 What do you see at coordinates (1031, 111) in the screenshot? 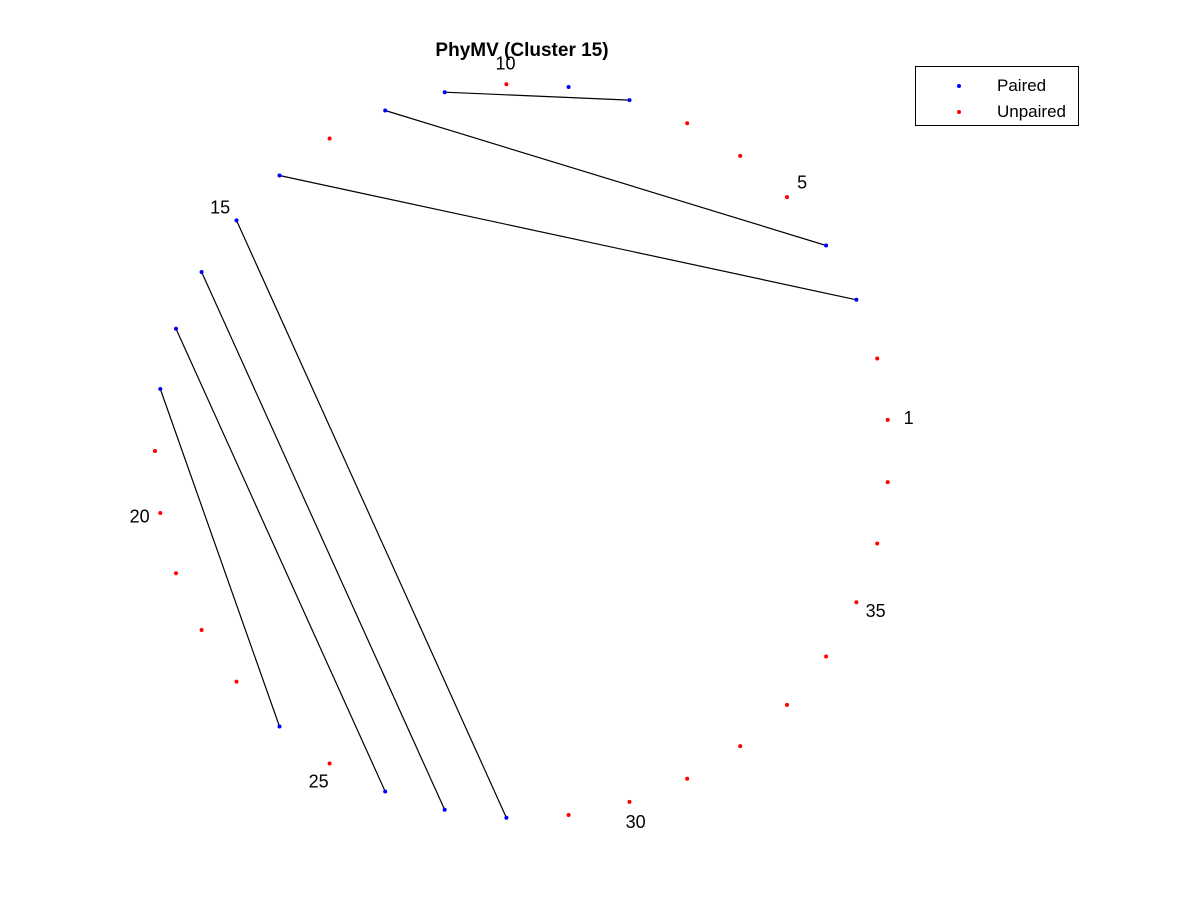
I see `legend-label-unpaired: Unpaired` at bounding box center [1031, 111].